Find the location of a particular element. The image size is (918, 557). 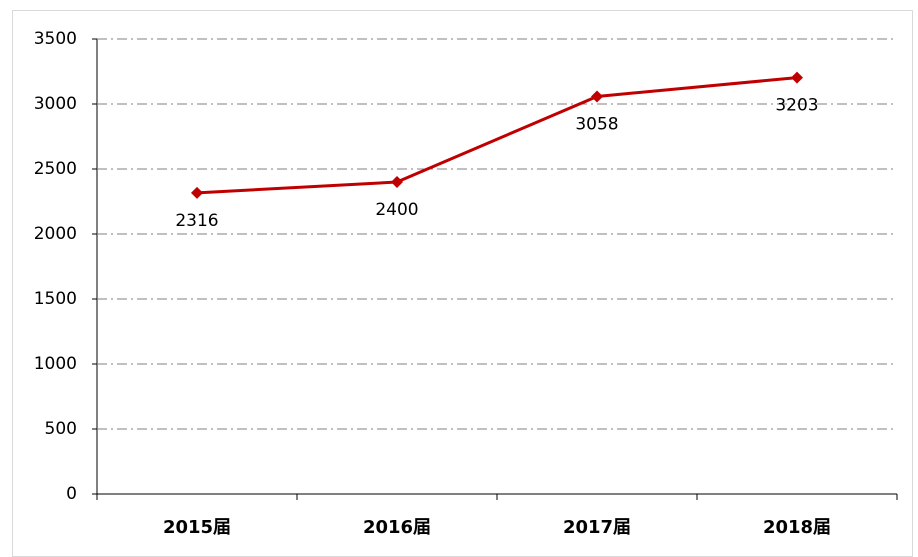

y-tick-label: 3000 is located at coordinates (55, 104).